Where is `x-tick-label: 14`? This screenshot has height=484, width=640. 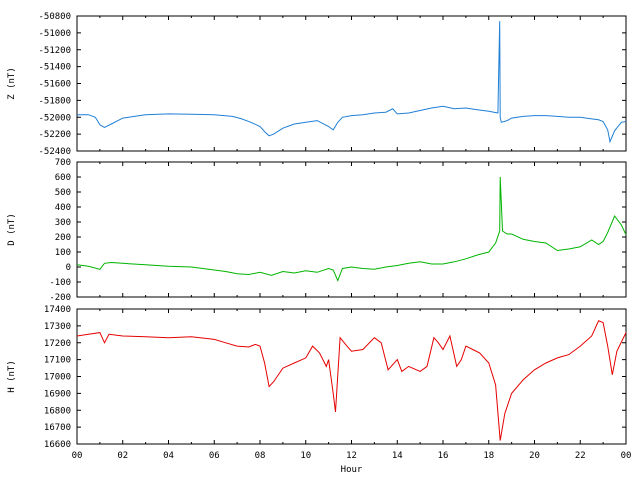
x-tick-label: 14 is located at coordinates (397, 456).